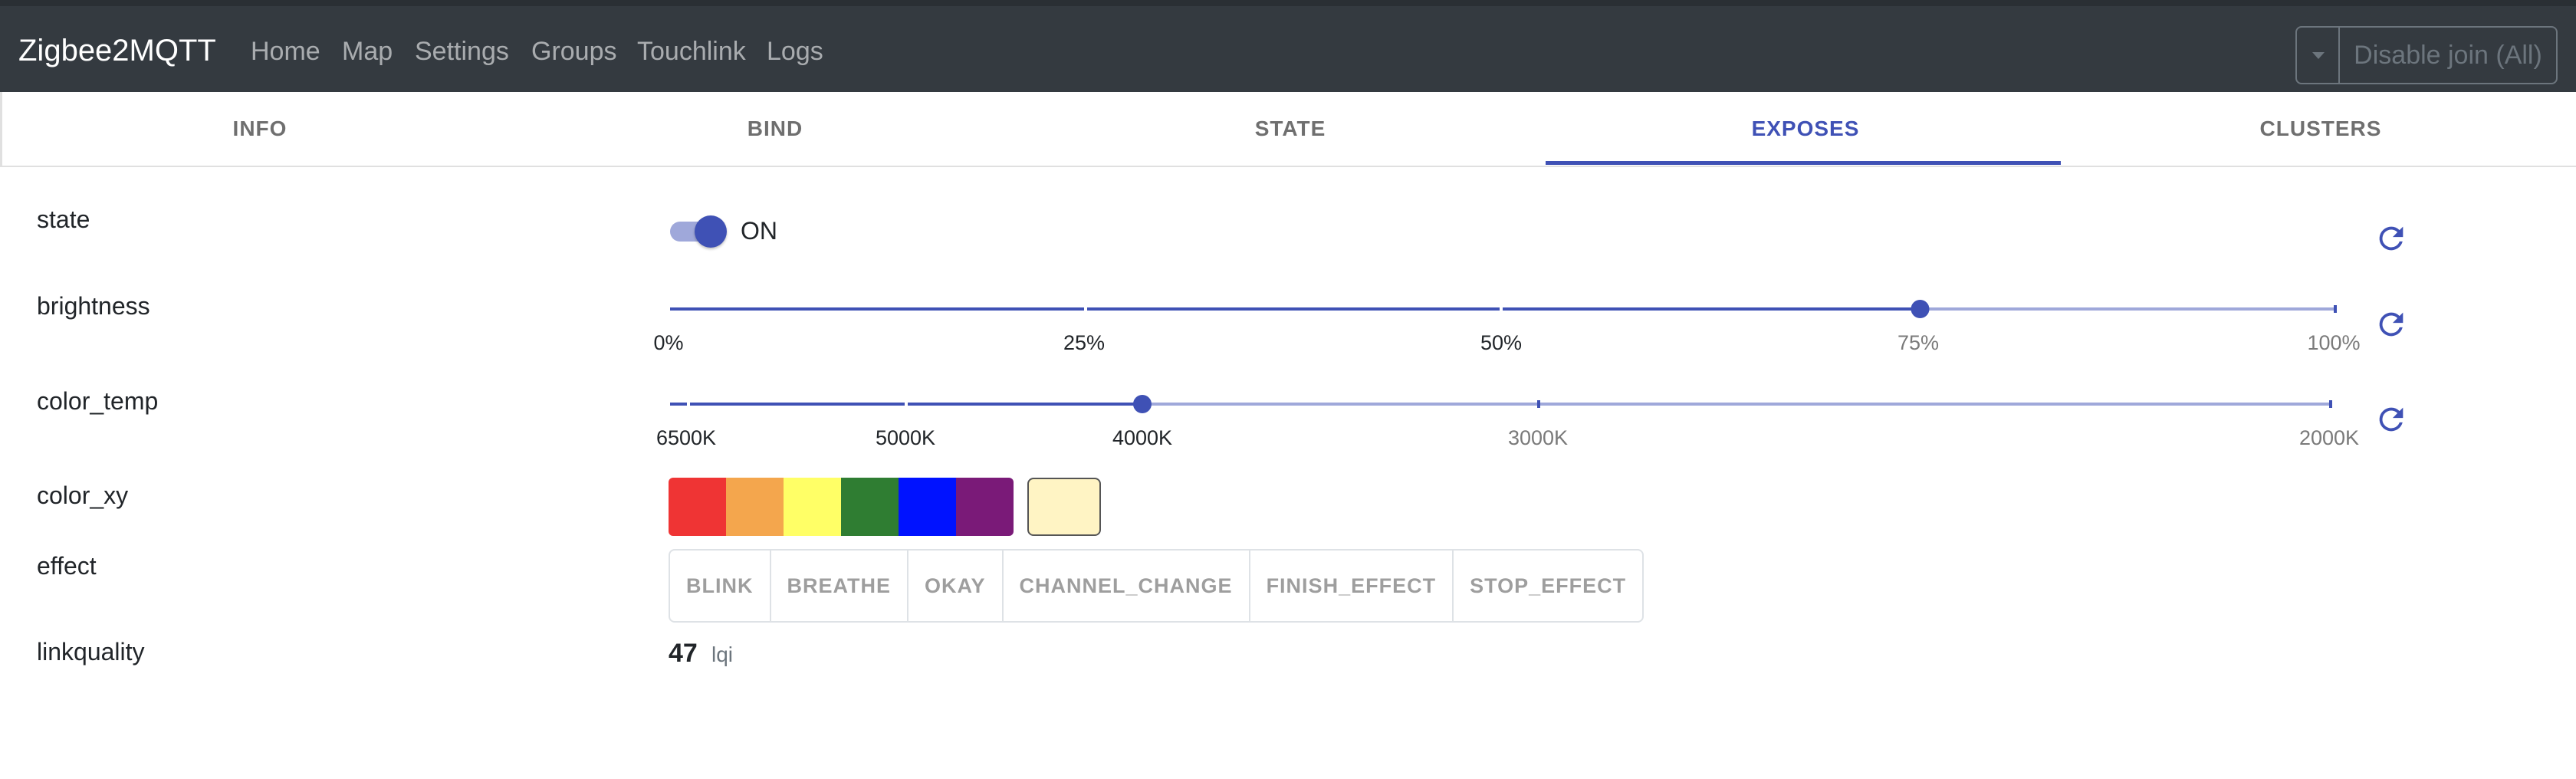  Describe the element at coordinates (63, 219) in the screenshot. I see `state-label: state` at that location.